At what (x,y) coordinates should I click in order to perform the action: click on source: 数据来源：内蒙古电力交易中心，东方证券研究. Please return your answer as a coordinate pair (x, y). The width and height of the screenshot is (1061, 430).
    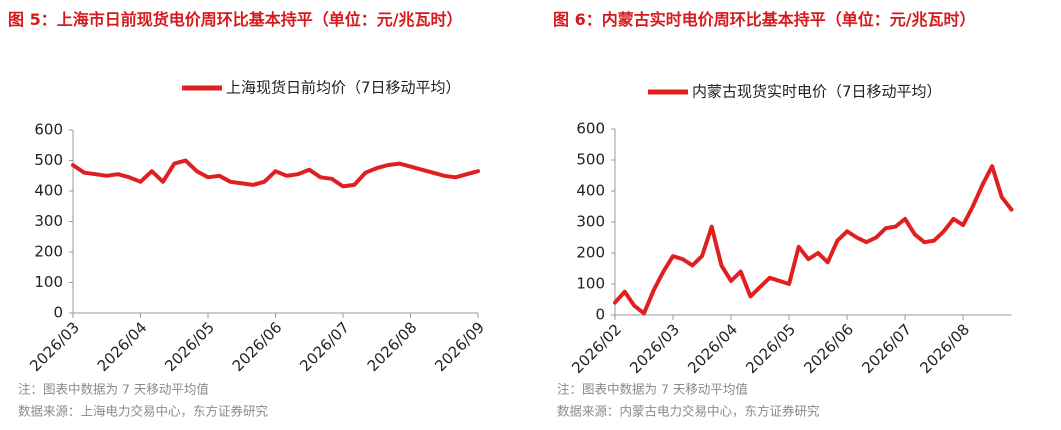
    Looking at the image, I should click on (688, 411).